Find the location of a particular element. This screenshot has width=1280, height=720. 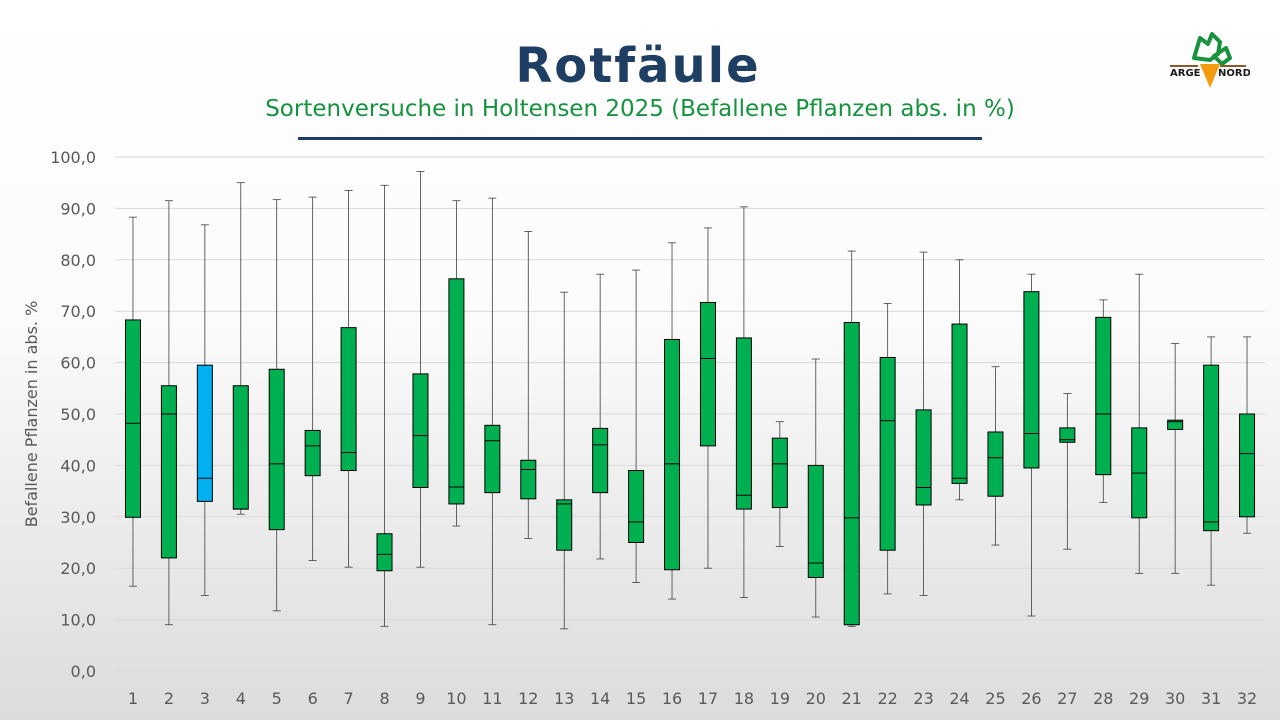

x-tick-label: 10 is located at coordinates (456, 698).